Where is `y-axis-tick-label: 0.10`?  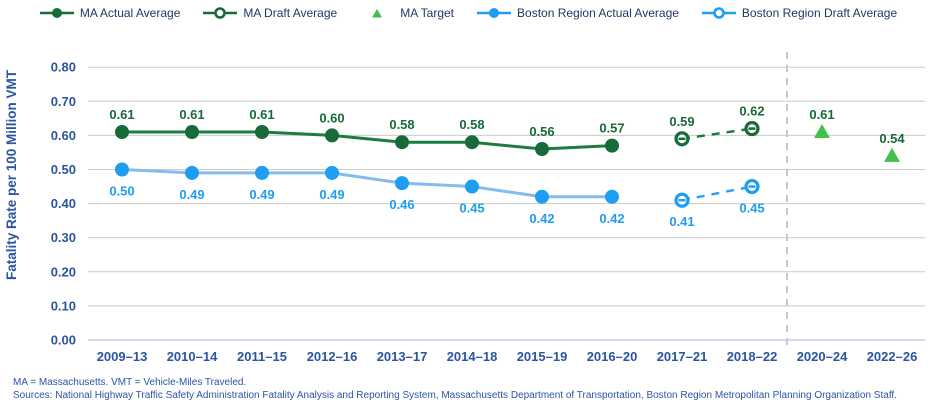 y-axis-tick-label: 0.10 is located at coordinates (63, 305).